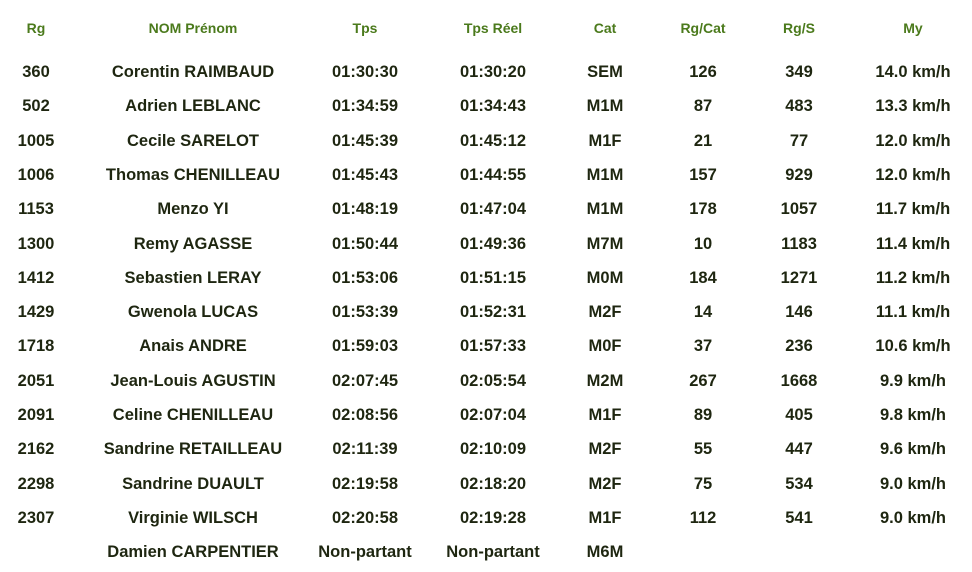 This screenshot has height=572, width=972. Describe the element at coordinates (799, 209) in the screenshot. I see `cell-rank-sex: 1057` at that location.